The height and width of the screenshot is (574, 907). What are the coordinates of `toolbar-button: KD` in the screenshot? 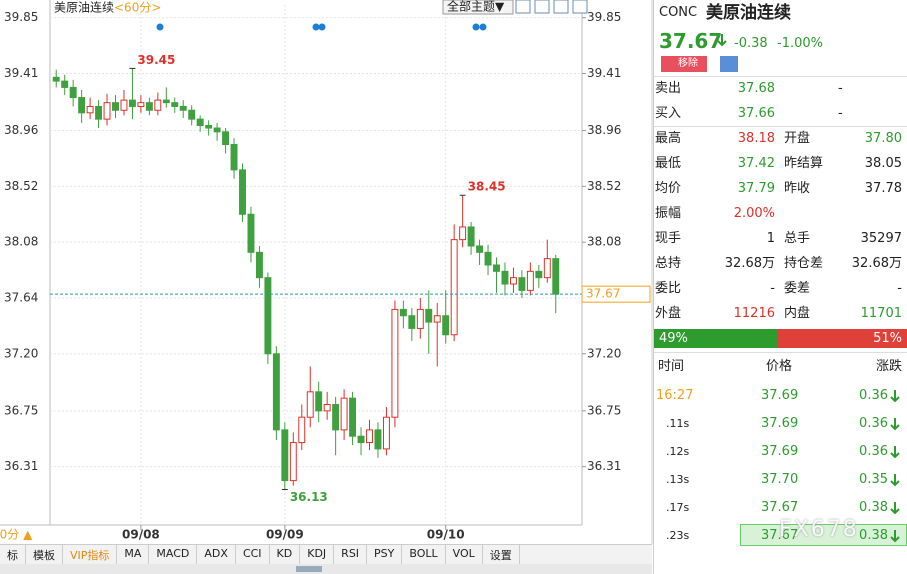 It's located at (285, 554).